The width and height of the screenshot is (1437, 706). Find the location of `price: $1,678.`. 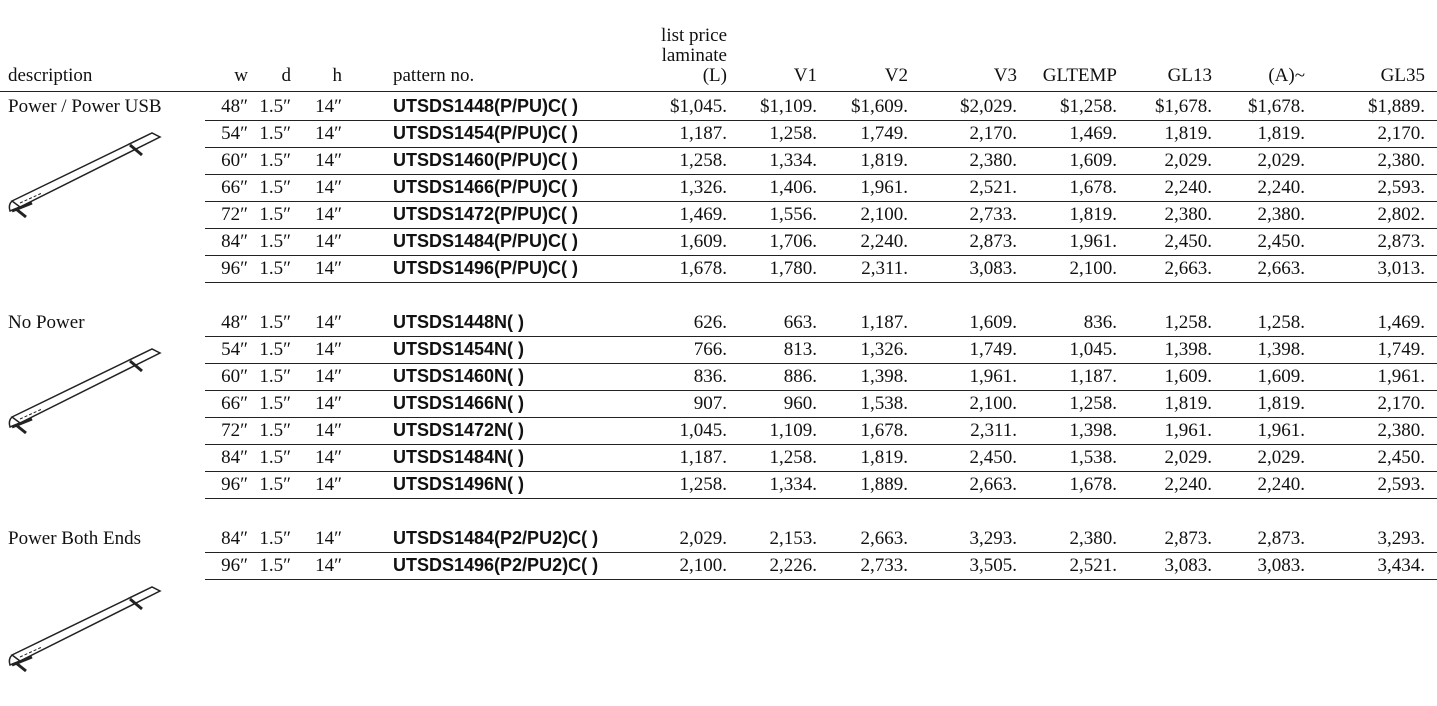

price: $1,678. is located at coordinates (1276, 106).